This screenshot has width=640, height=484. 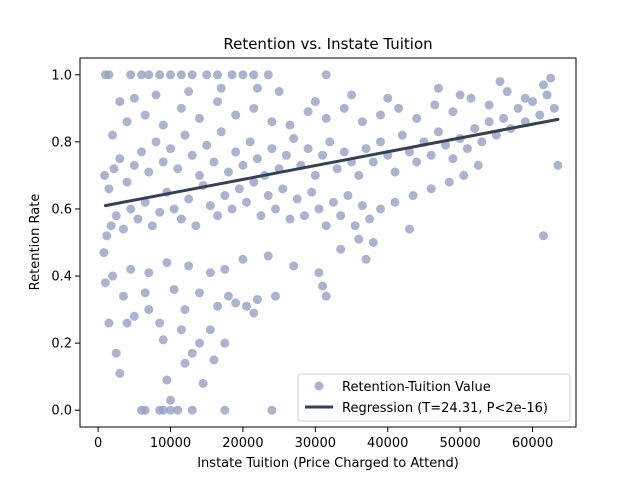 I want to click on regression-layer, so click(x=331, y=162).